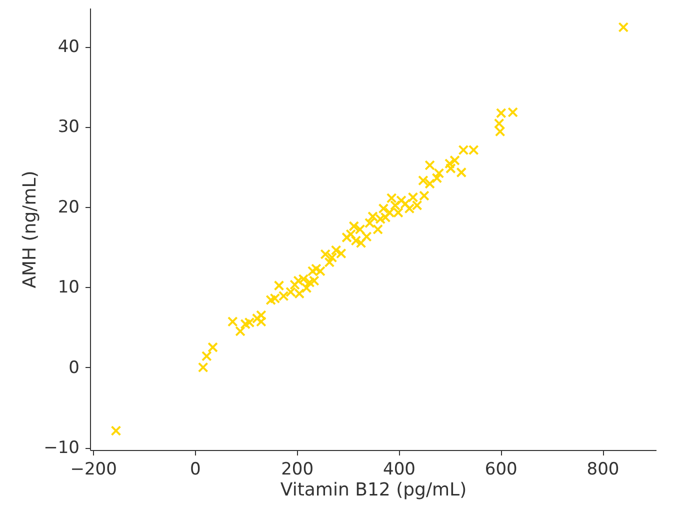  Describe the element at coordinates (93, 470) in the screenshot. I see `x-tick-label: −200` at that location.